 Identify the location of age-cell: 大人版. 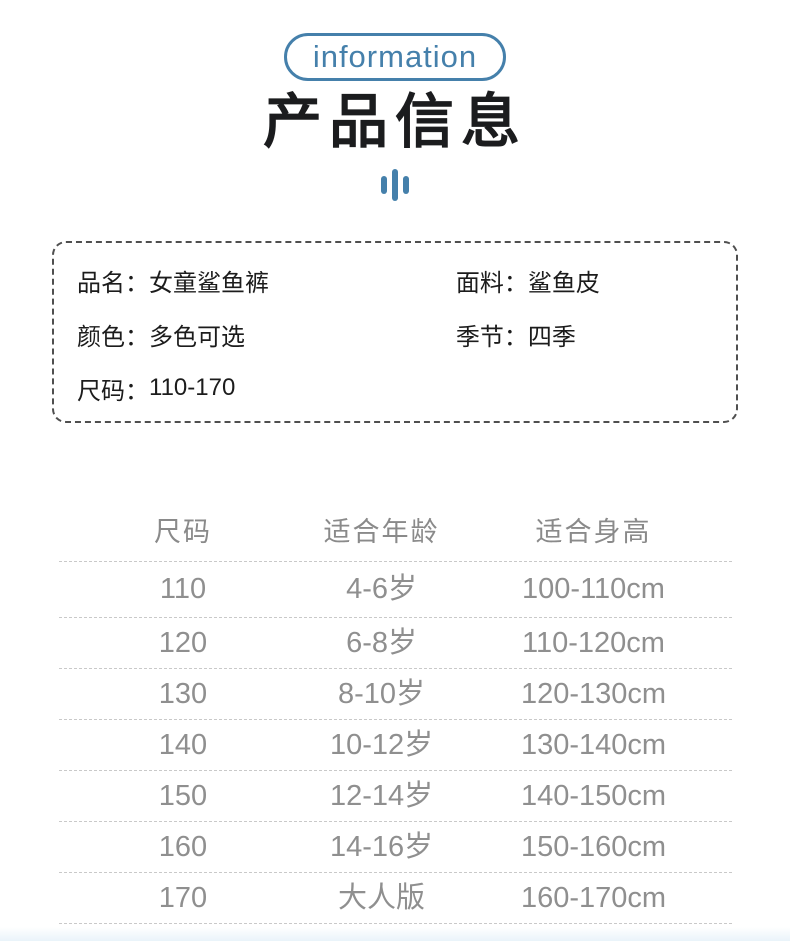
(382, 898).